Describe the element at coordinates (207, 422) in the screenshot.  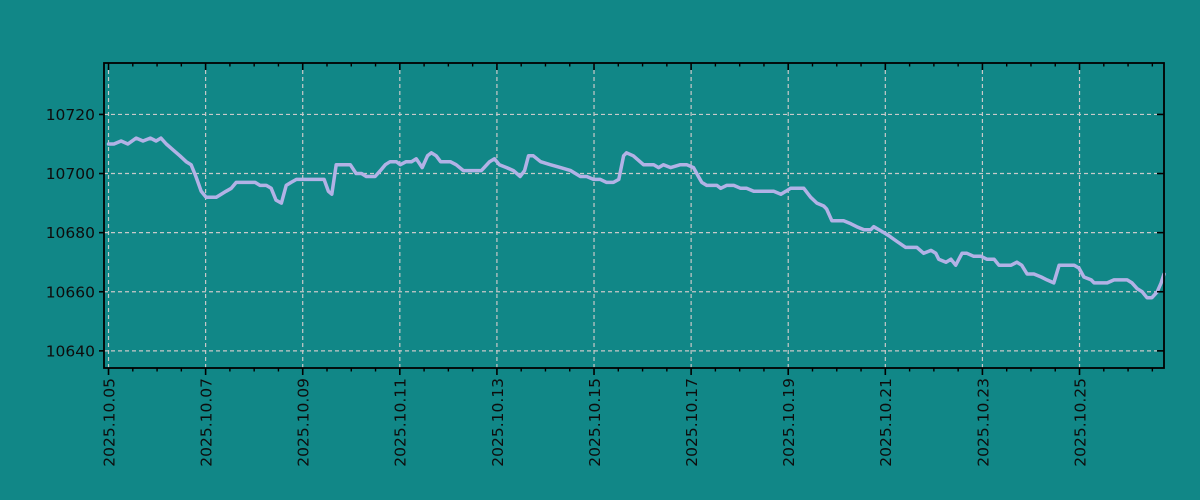
I see `x-tick-label: 2025.10.07` at that location.